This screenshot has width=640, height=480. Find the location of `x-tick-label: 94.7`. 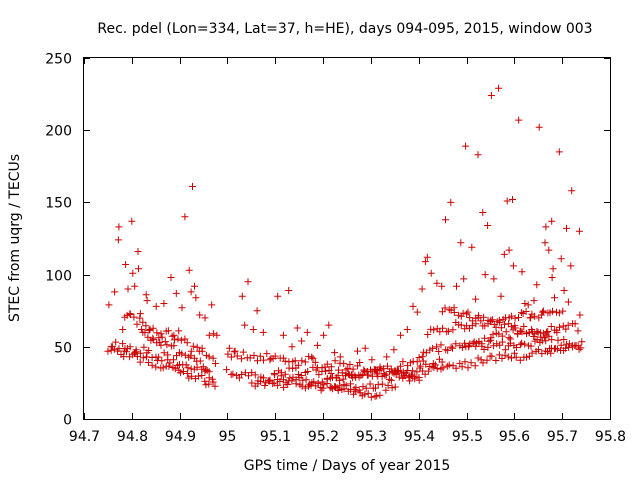

x-tick-label: 94.7 is located at coordinates (84, 437).